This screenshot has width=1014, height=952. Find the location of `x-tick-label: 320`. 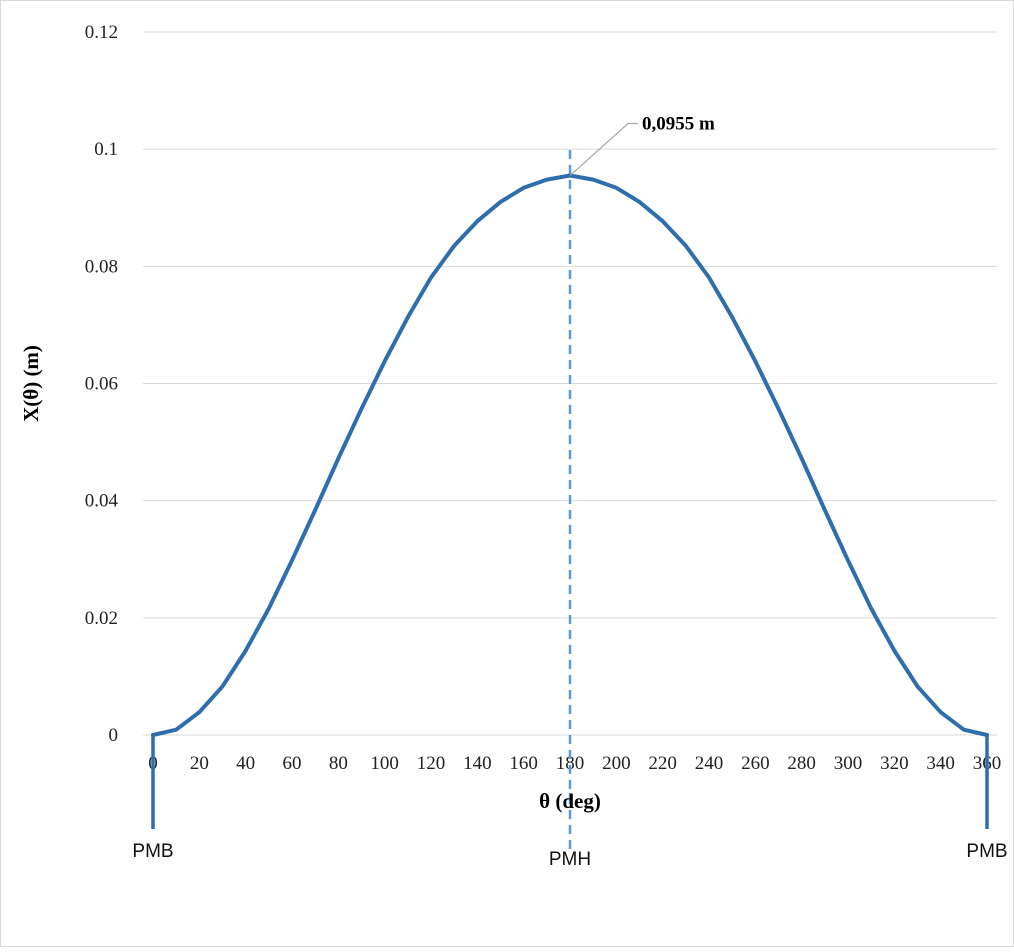

x-tick-label: 320 is located at coordinates (894, 763).